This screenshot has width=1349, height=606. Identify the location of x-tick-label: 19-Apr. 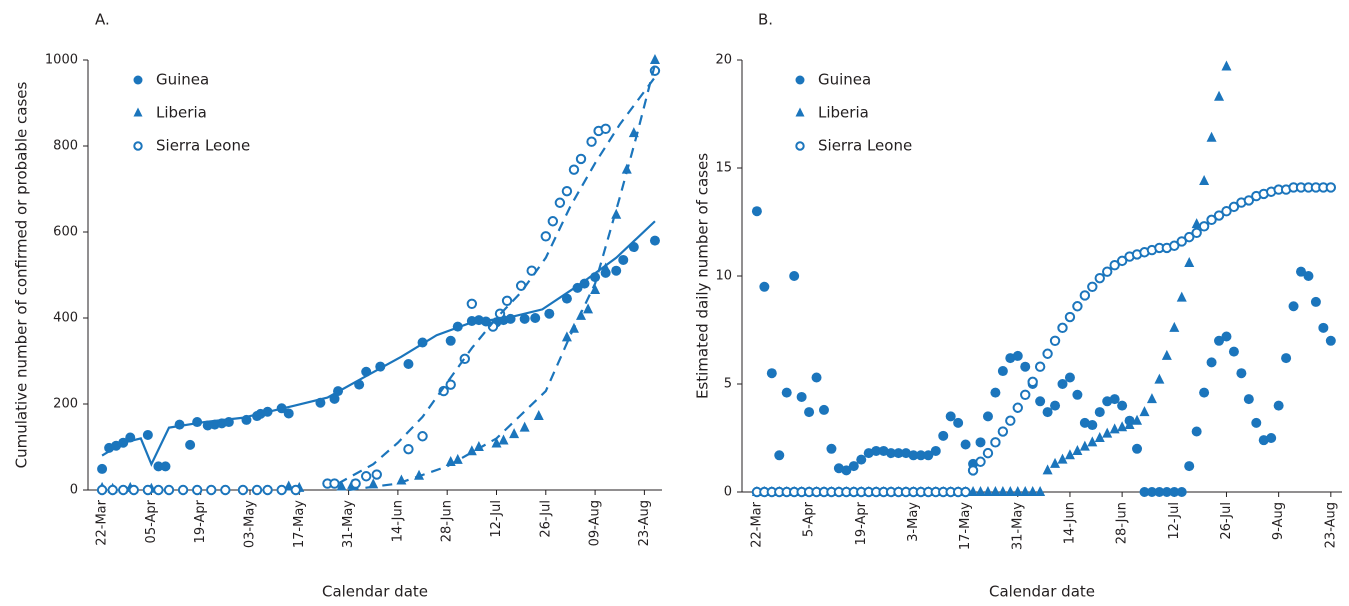
(861, 523).